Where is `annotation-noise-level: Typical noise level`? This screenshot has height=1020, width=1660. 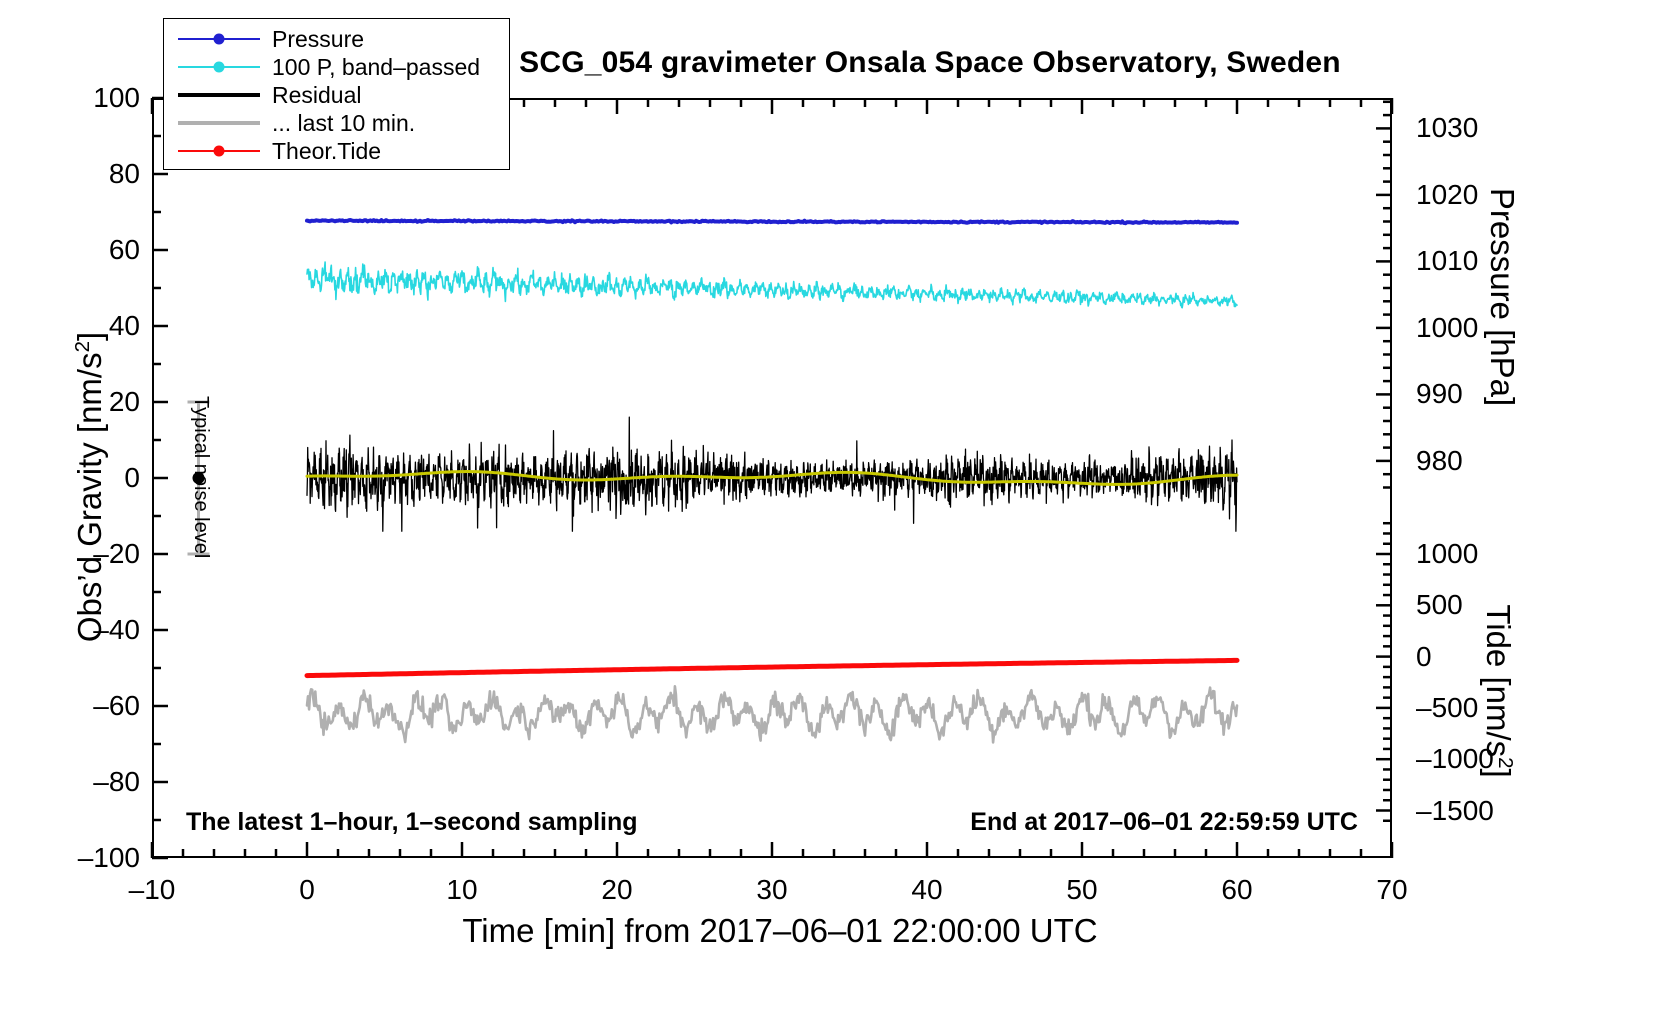
annotation-noise-level: Typical noise level is located at coordinates (201, 477).